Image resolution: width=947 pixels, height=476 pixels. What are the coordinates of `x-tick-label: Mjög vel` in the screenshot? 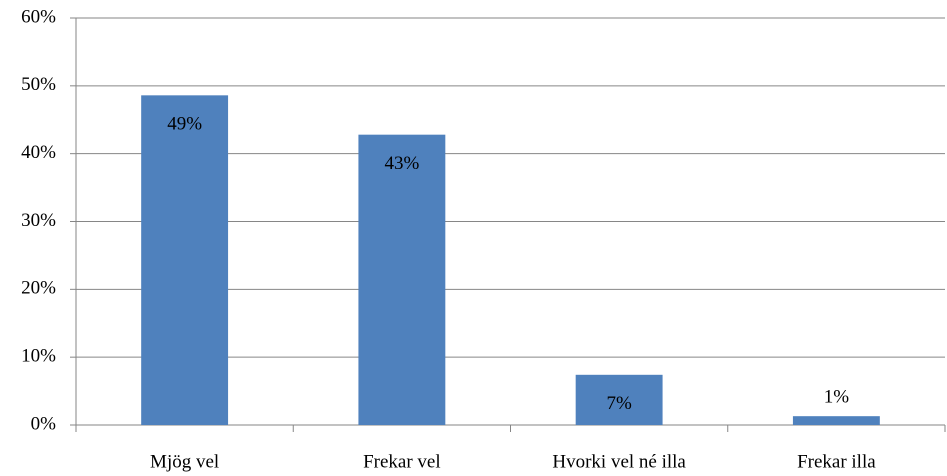 It's located at (184, 461).